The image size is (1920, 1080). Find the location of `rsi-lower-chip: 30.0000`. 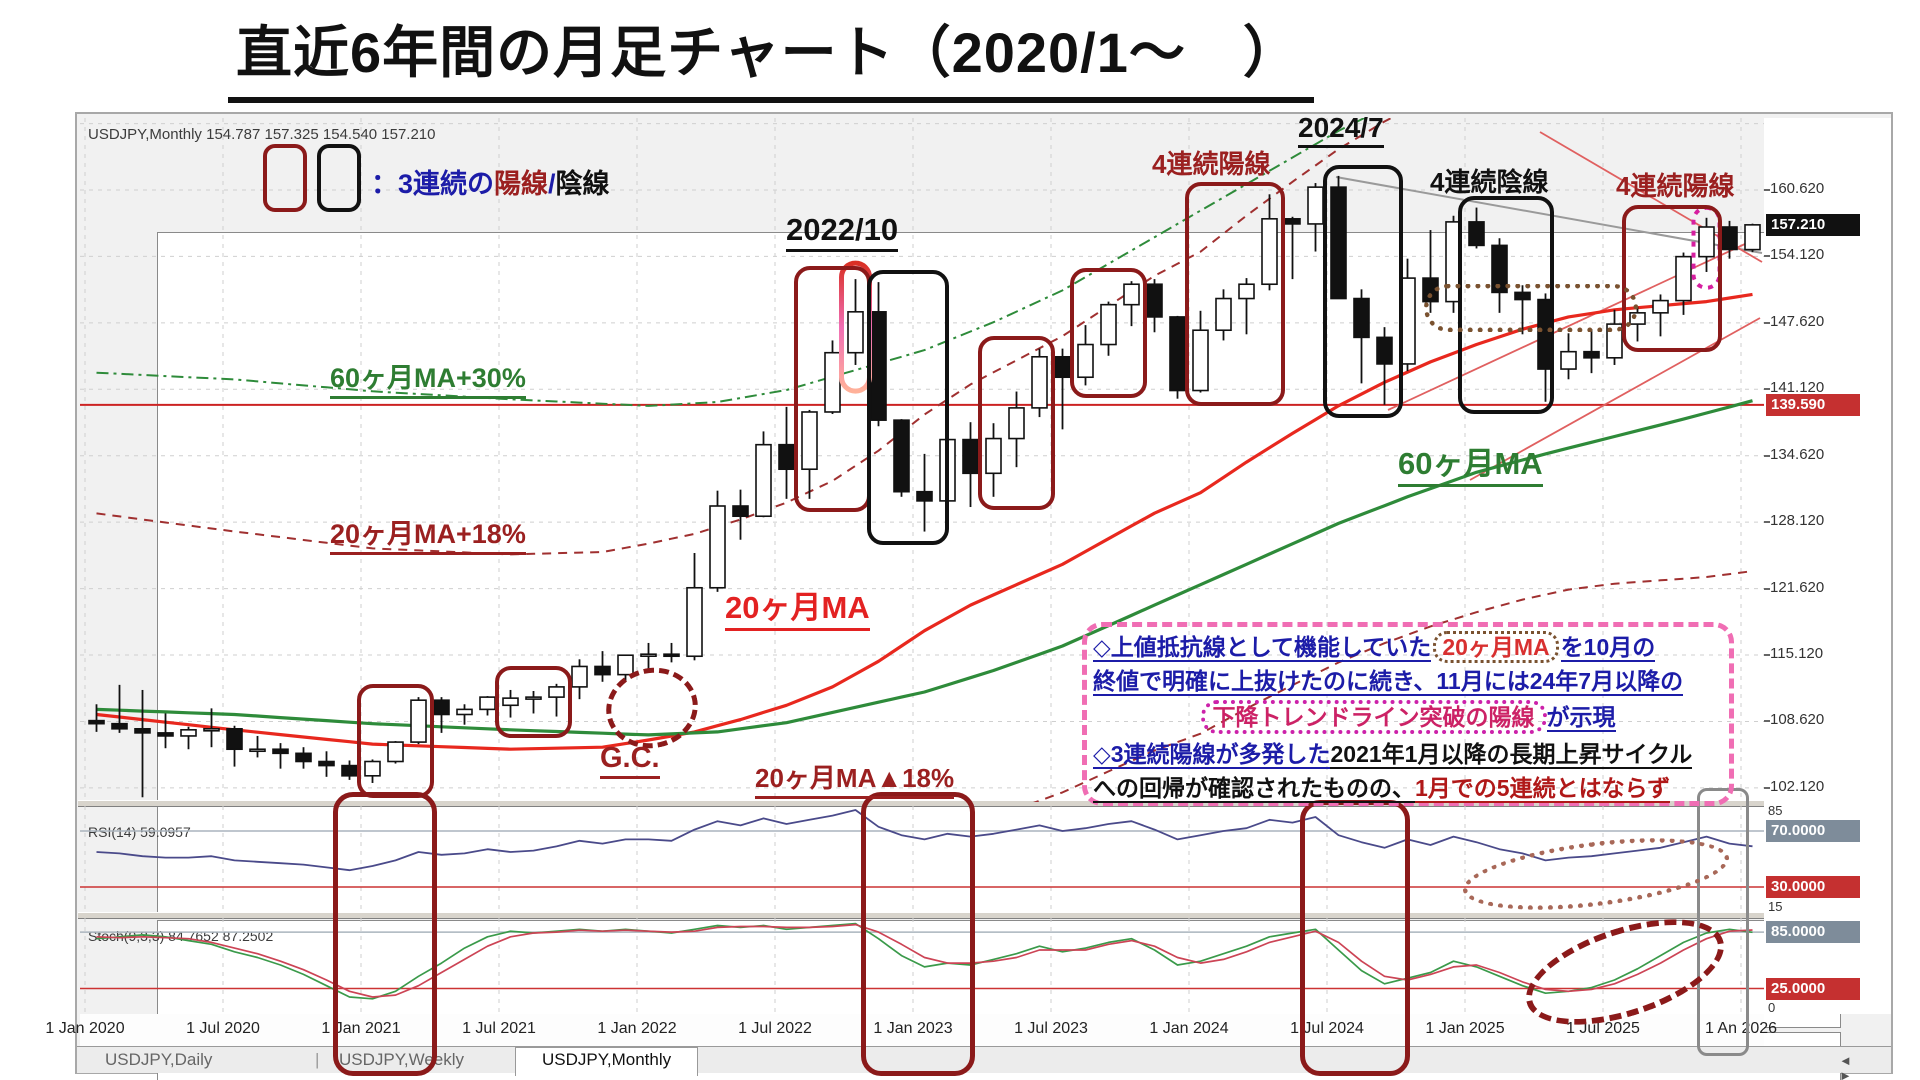

rsi-lower-chip: 30.0000 is located at coordinates (1813, 887).